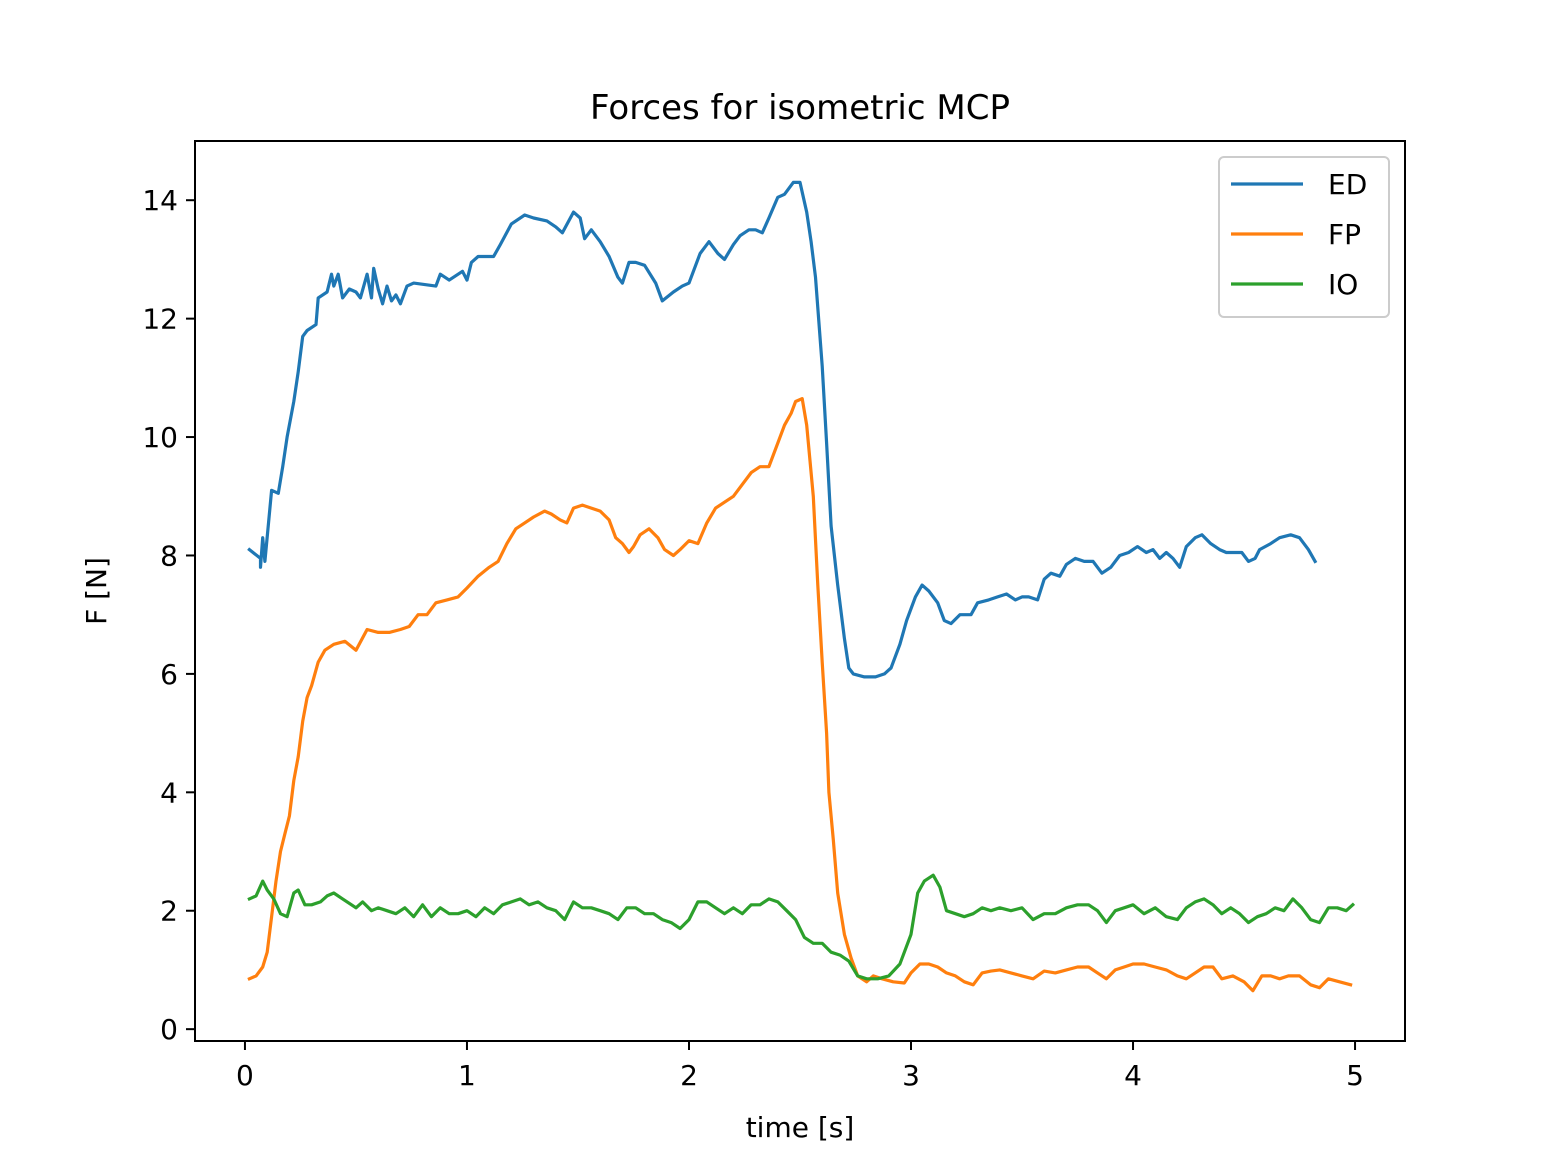  I want to click on x-axis: 0 1 2 3 4 5, so click(800, 1066).